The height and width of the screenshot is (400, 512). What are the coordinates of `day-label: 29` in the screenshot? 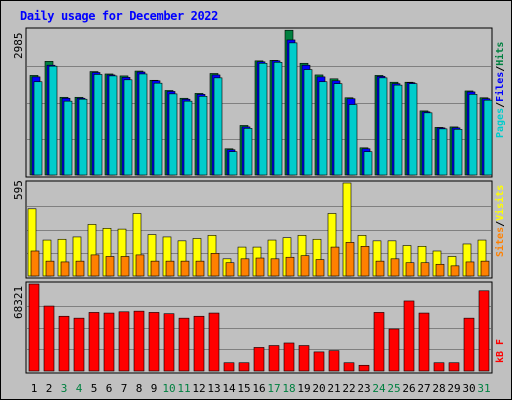 It's located at (453, 388).